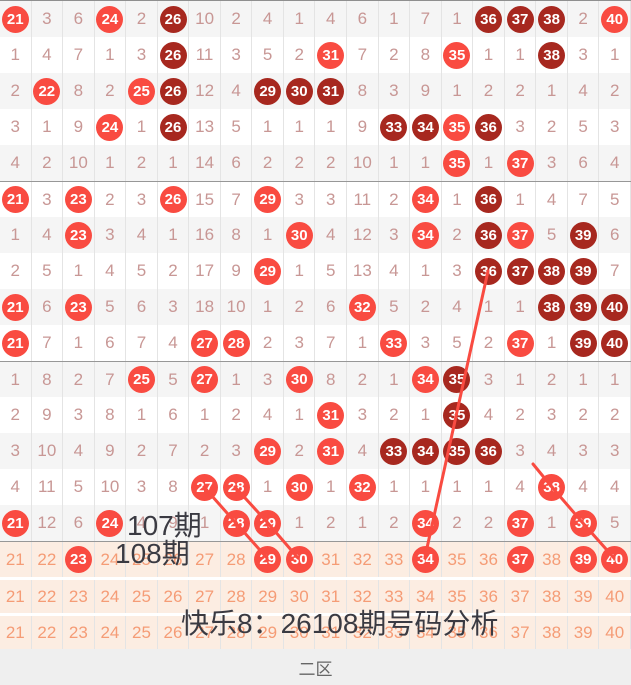  What do you see at coordinates (111, 523) in the screenshot?
I see `drawn-number-cell: 24` at bounding box center [111, 523].